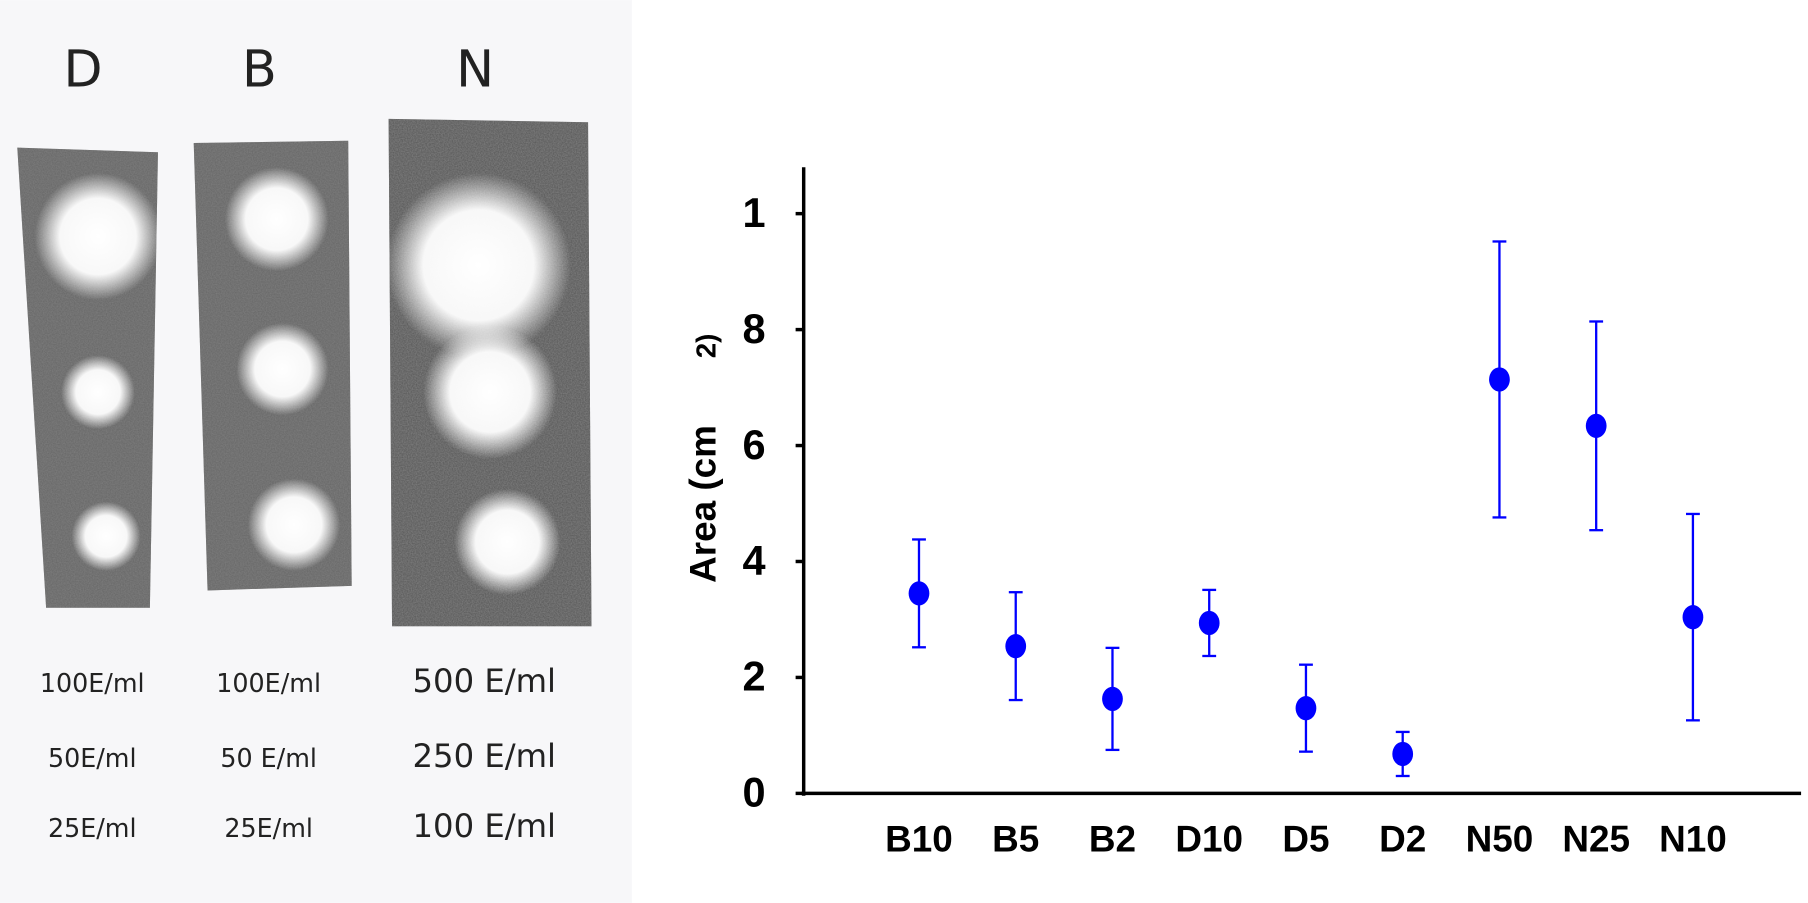  What do you see at coordinates (1500, 839) in the screenshot?
I see `x-tick-label: N50` at bounding box center [1500, 839].